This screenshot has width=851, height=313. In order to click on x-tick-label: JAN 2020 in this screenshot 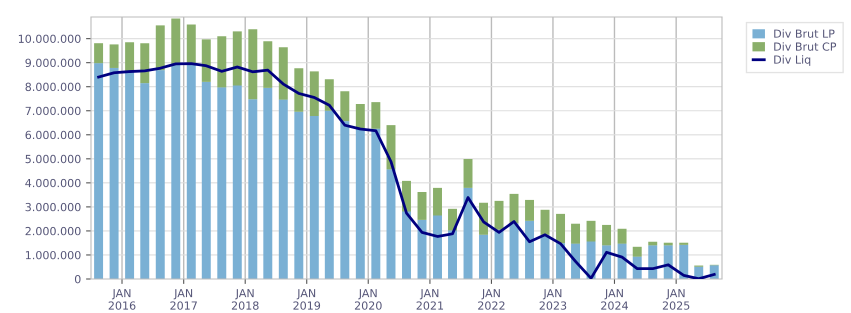, I will do `click(368, 299)`.